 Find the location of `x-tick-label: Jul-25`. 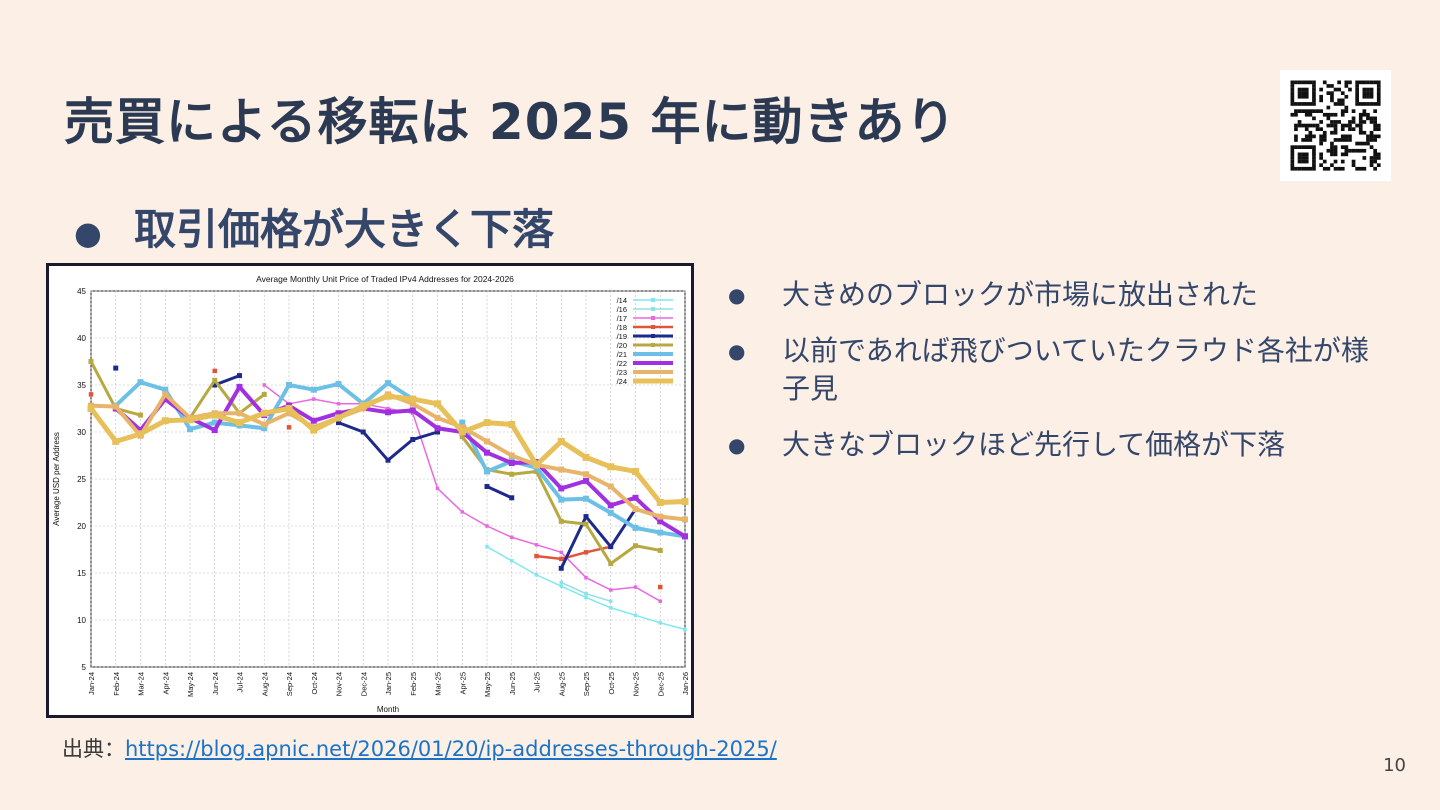

x-tick-label: Jul-25 is located at coordinates (537, 682).